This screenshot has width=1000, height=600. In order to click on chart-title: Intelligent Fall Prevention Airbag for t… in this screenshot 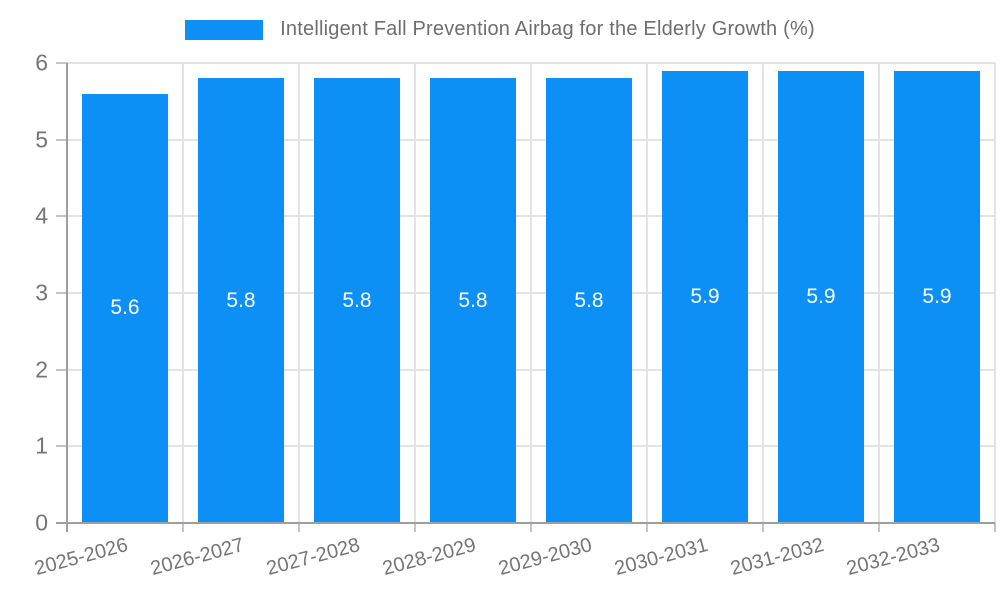, I will do `click(547, 29)`.